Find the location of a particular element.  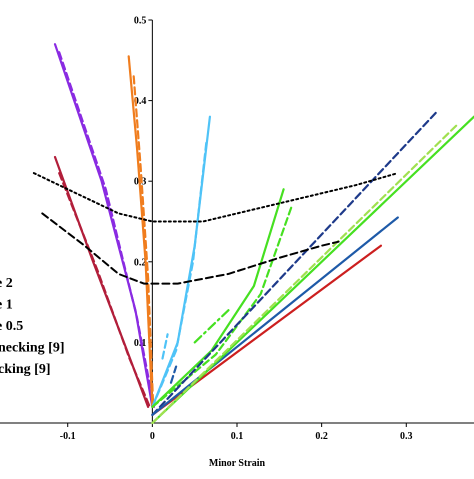

y-tick-label: 0.1 is located at coordinates (140, 343).